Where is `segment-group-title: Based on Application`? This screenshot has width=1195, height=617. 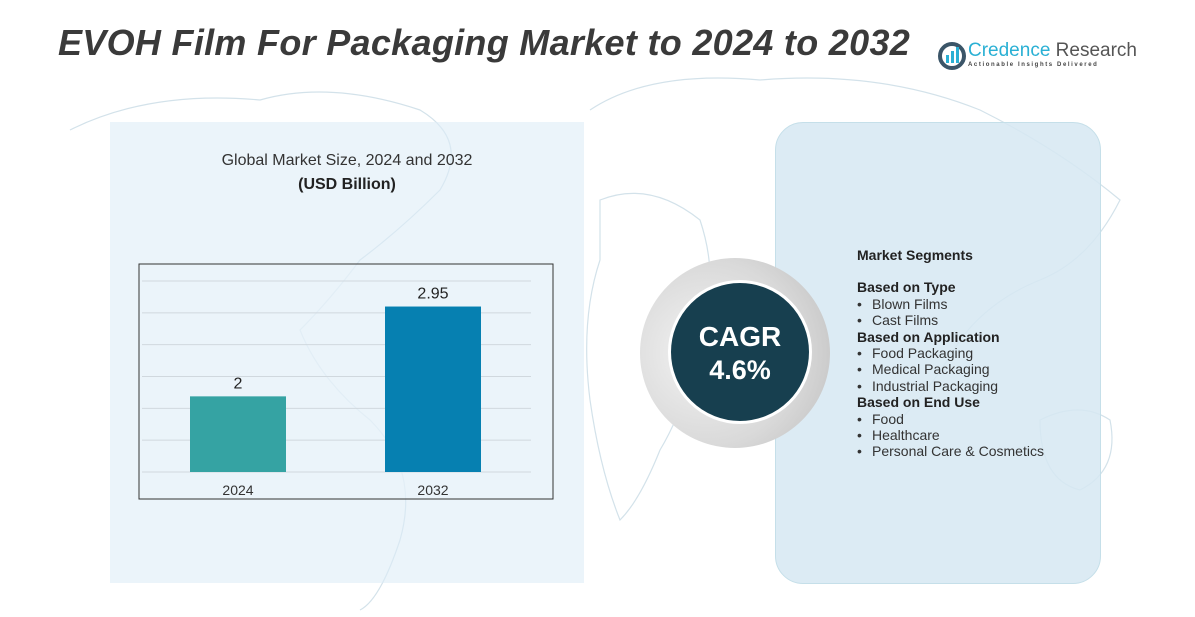
segment-group-title: Based on Application is located at coordinates (928, 336).